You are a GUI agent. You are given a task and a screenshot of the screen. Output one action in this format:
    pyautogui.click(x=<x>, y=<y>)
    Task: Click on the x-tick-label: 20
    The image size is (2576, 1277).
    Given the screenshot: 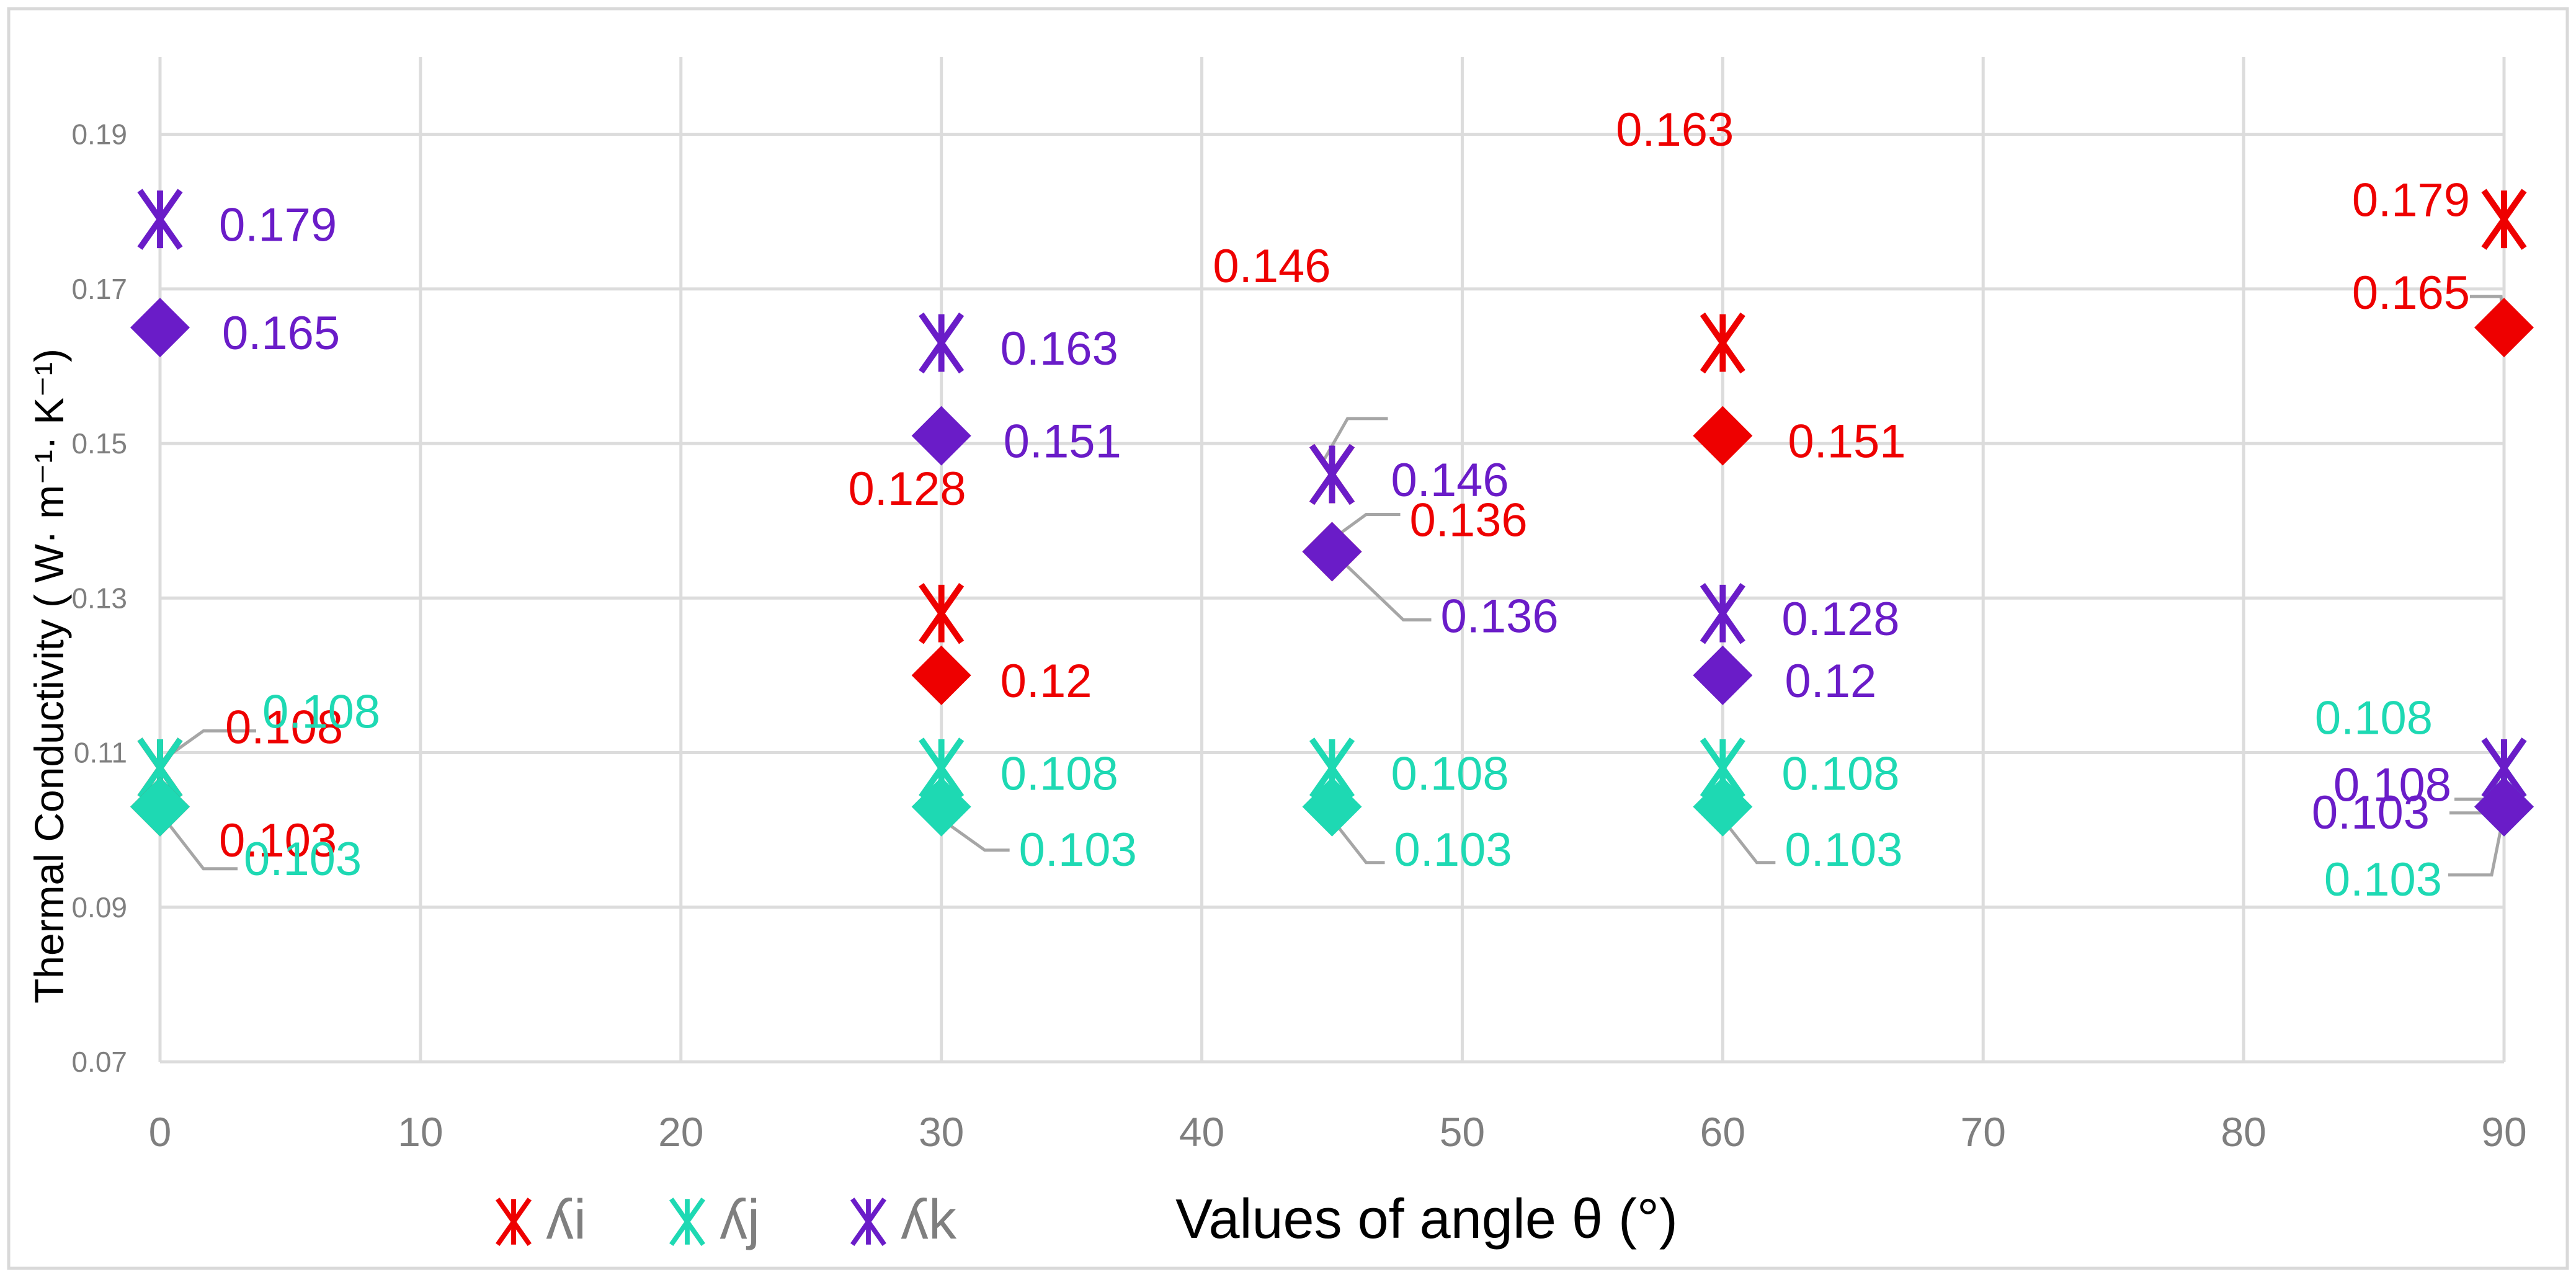 What is the action you would take?
    pyautogui.click(x=681, y=1132)
    